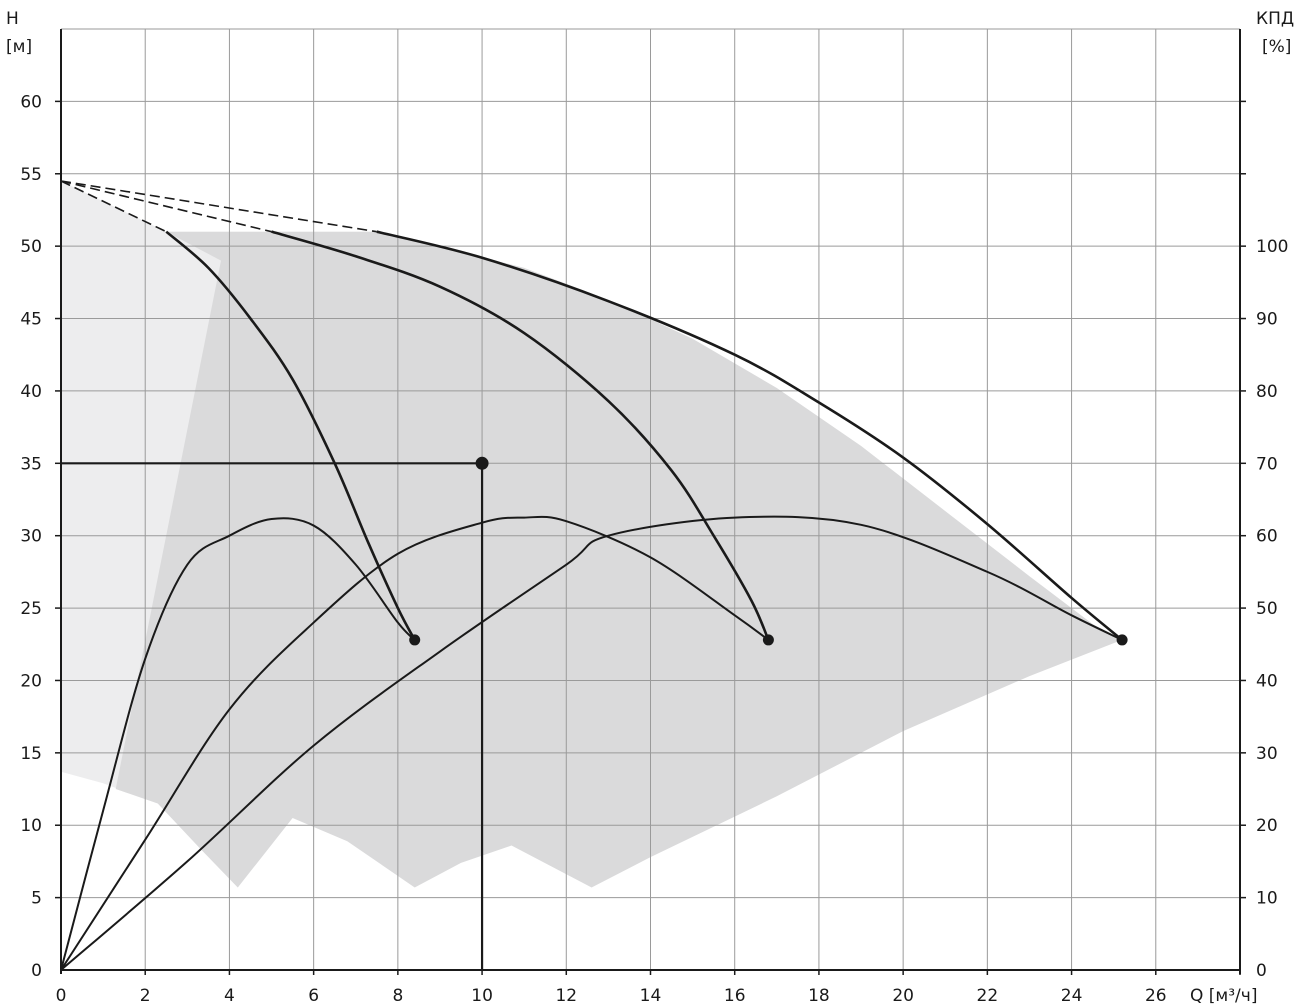  What do you see at coordinates (1275, 19) in the screenshot?
I see `right-axis-title-line1: КПД` at bounding box center [1275, 19].